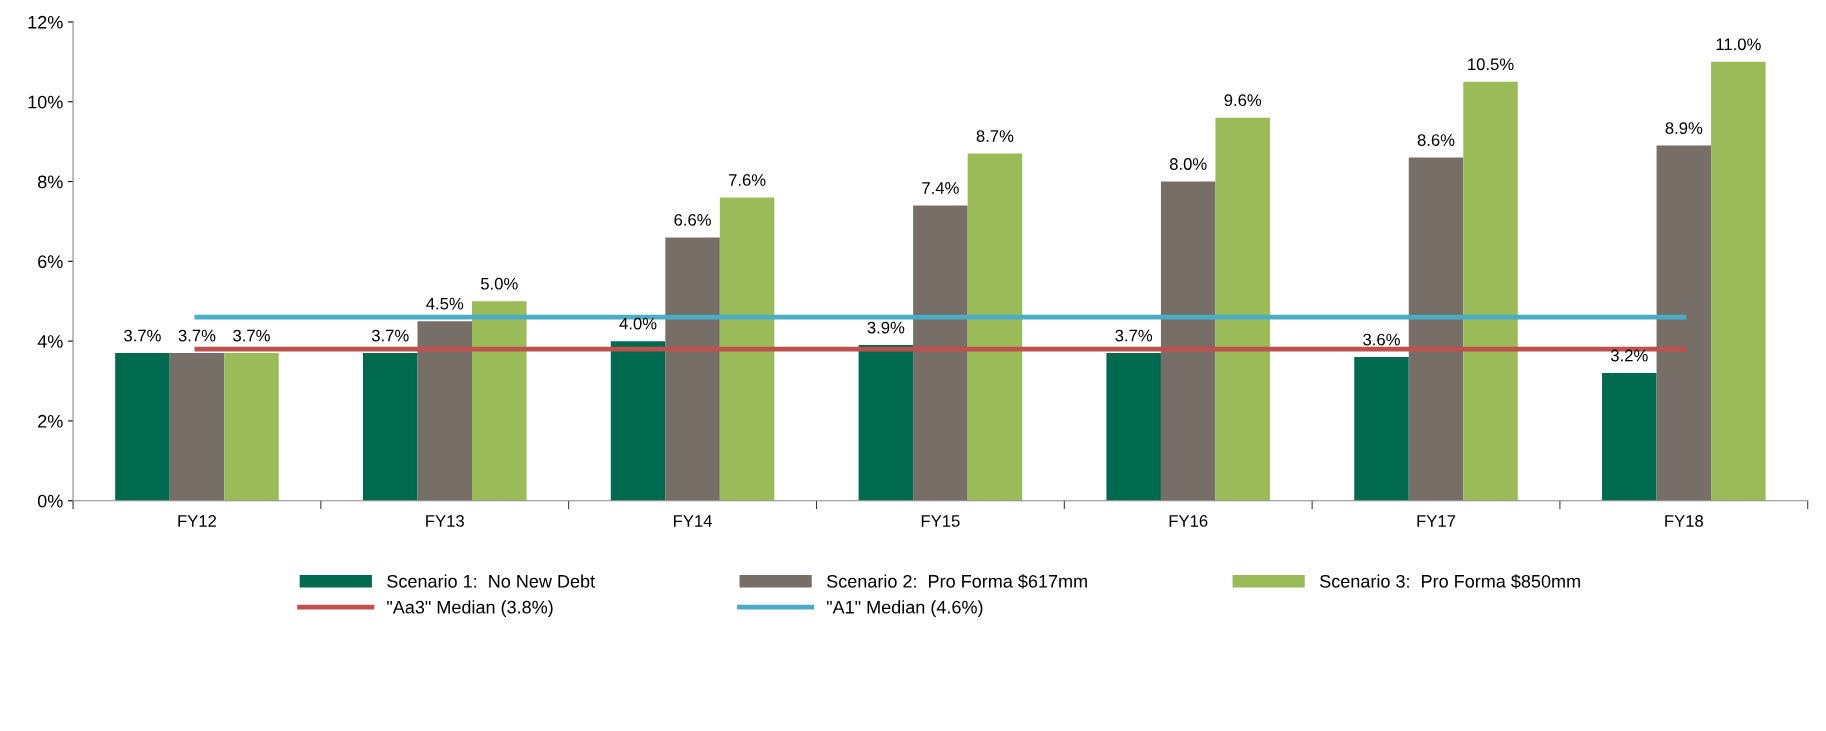  I want to click on data-label: 4.5%, so click(445, 303).